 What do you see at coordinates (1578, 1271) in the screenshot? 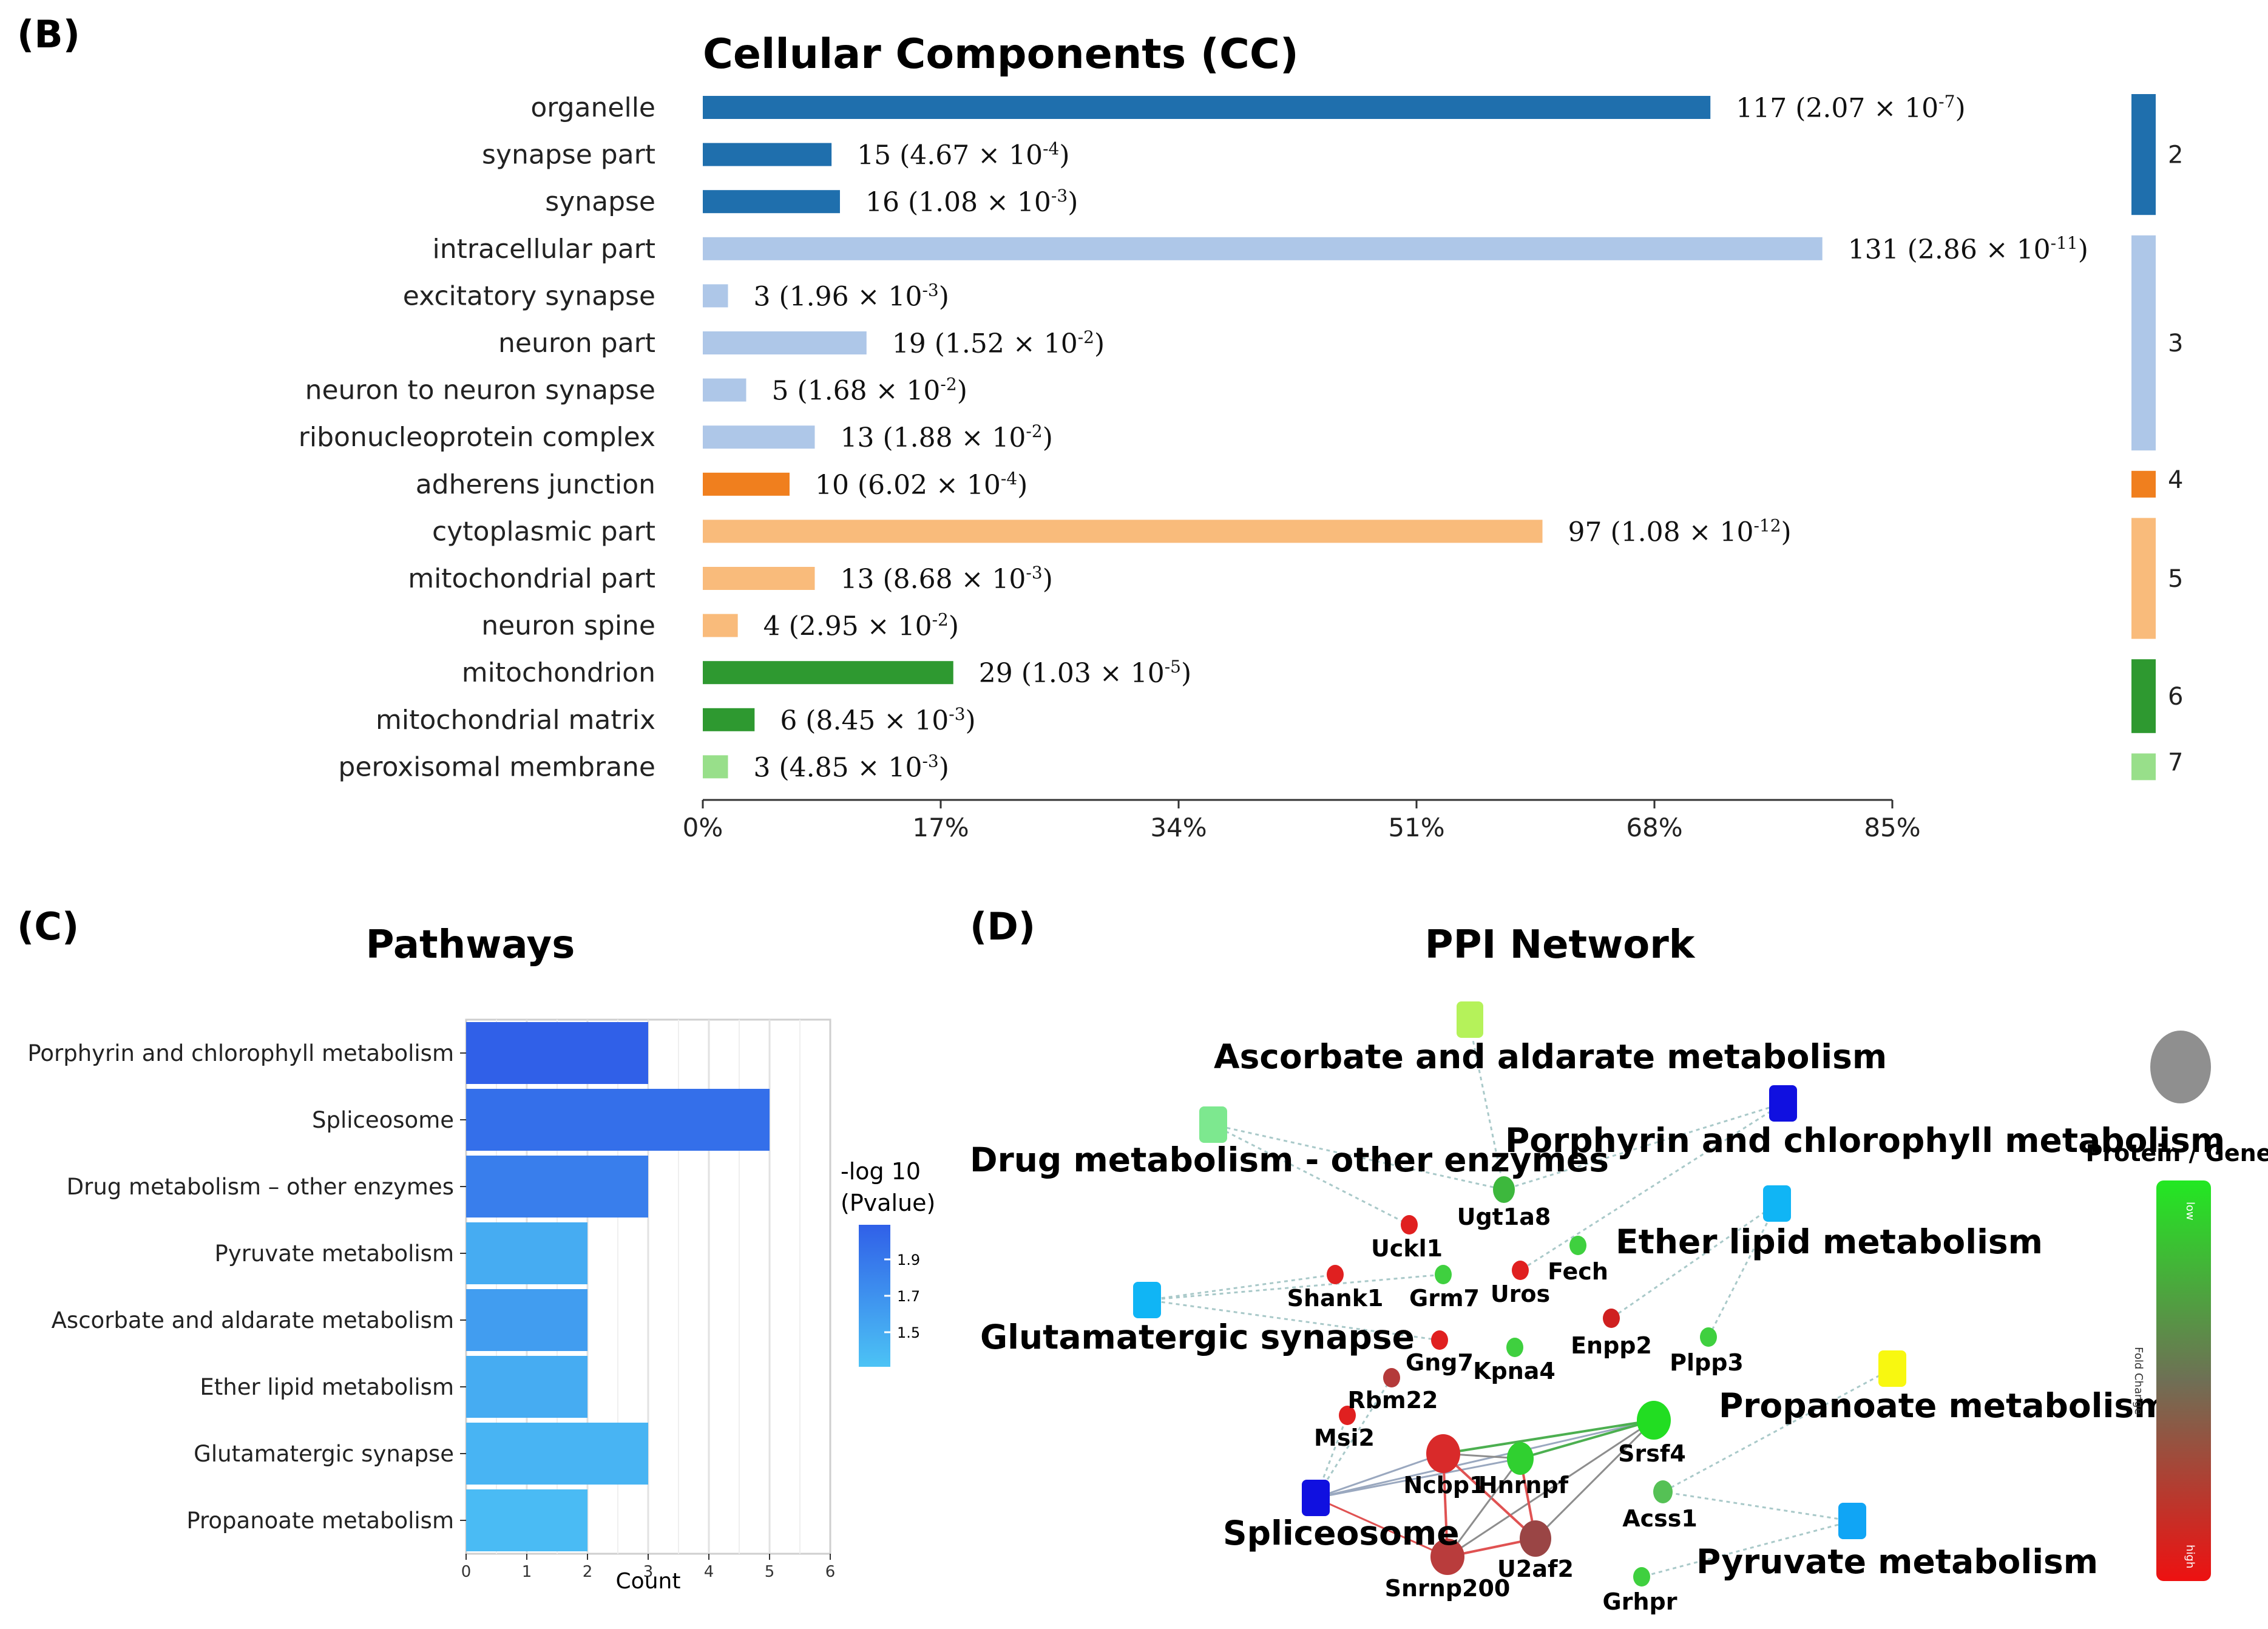
I see `gene-label: Fech` at bounding box center [1578, 1271].